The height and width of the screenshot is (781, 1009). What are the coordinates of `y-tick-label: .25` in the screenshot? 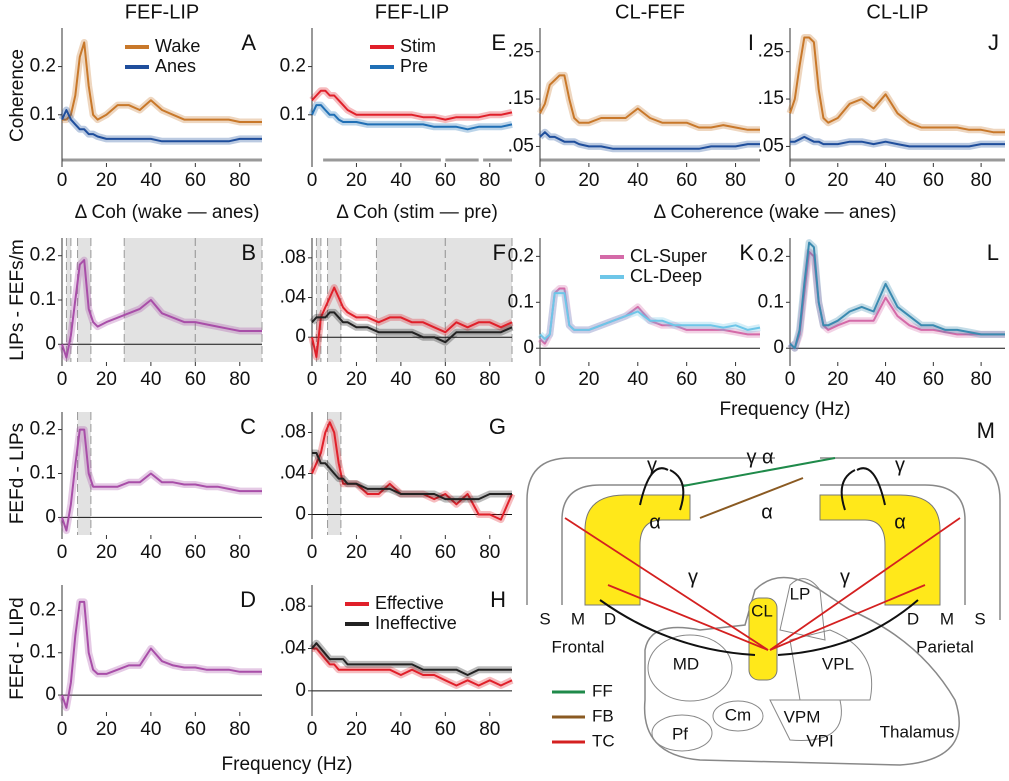 It's located at (521, 51).